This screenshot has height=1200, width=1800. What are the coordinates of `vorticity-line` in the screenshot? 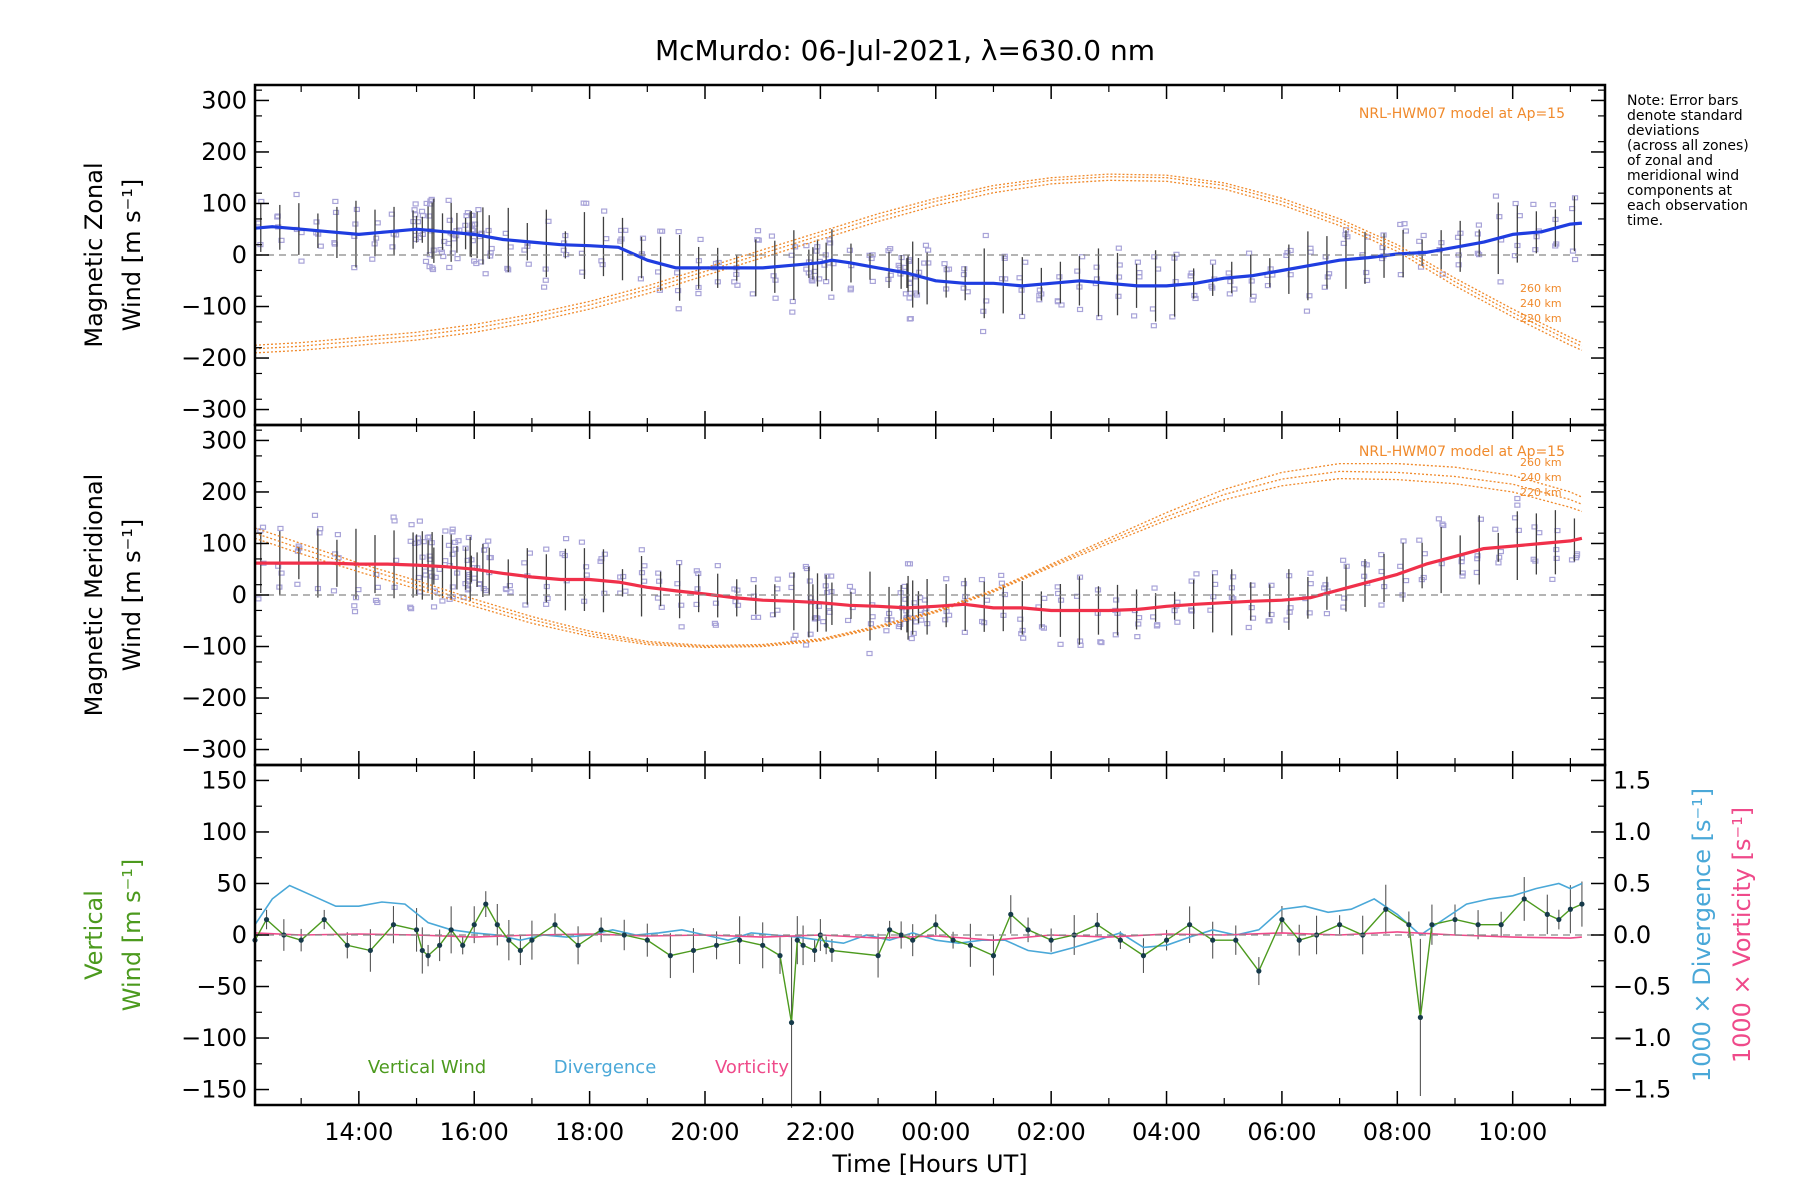 It's located at (918, 936).